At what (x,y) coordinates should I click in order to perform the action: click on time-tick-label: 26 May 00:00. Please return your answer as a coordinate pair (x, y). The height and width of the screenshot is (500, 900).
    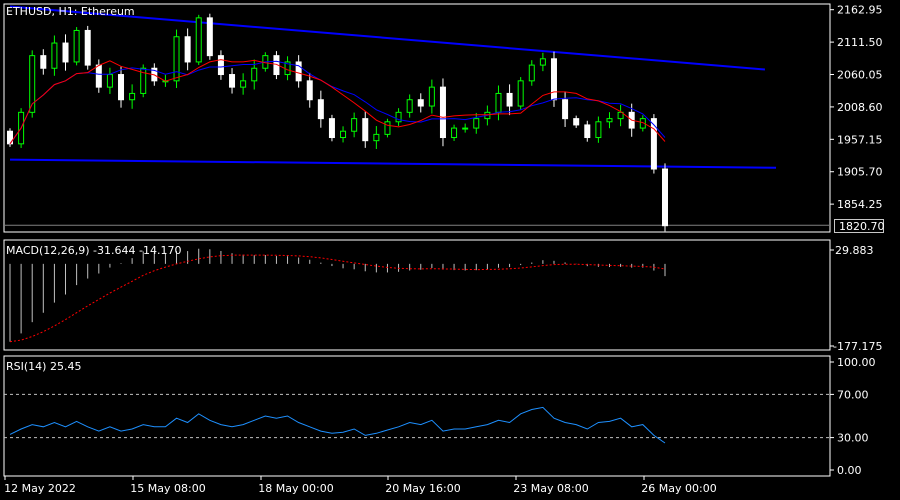
    Looking at the image, I should click on (678, 488).